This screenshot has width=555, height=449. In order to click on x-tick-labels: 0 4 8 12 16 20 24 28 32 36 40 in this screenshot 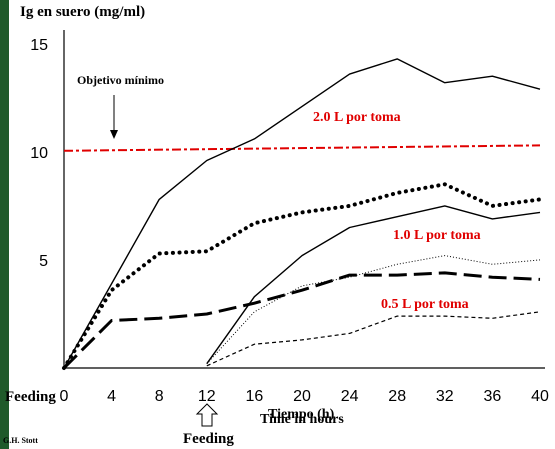, I will do `click(304, 396)`.